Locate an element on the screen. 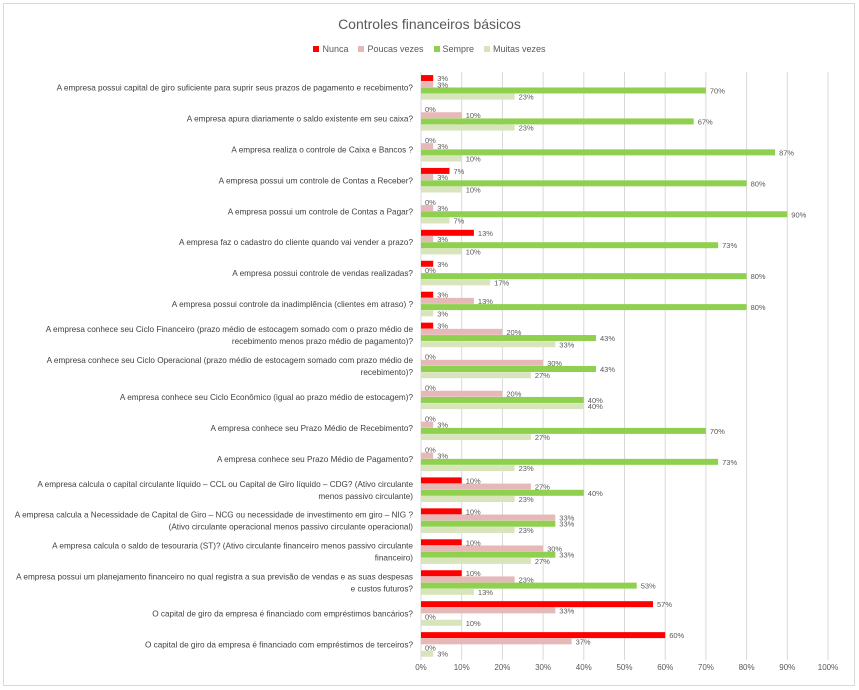 This screenshot has height=690, width=859. bar-value-label-8-1: 20% is located at coordinates (513, 332).